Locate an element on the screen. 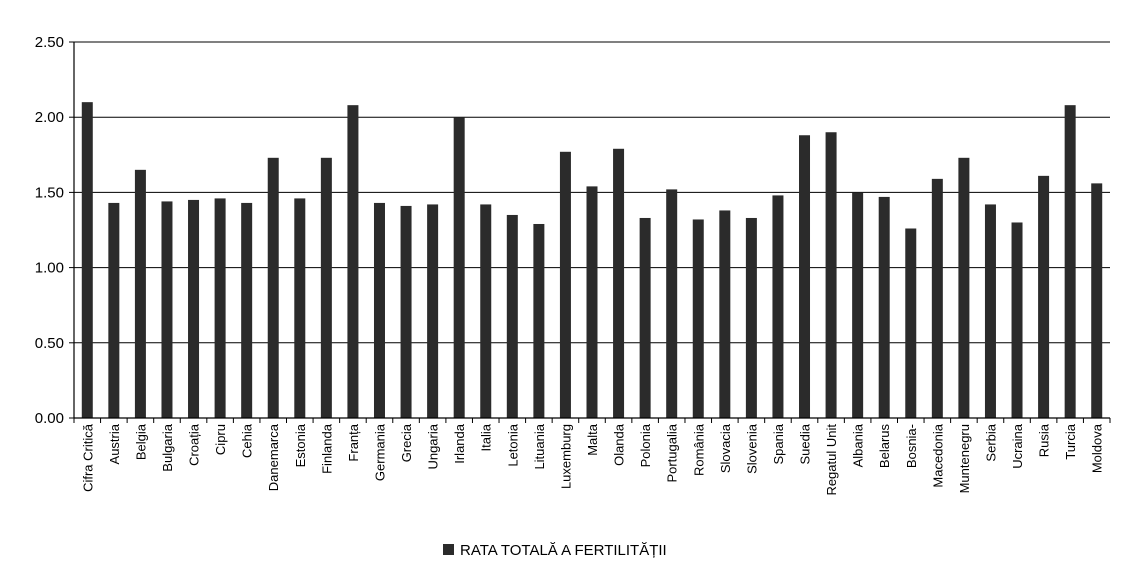 Image resolution: width=1124 pixels, height=573 pixels. x-tick-label: Cipru is located at coordinates (220, 439).